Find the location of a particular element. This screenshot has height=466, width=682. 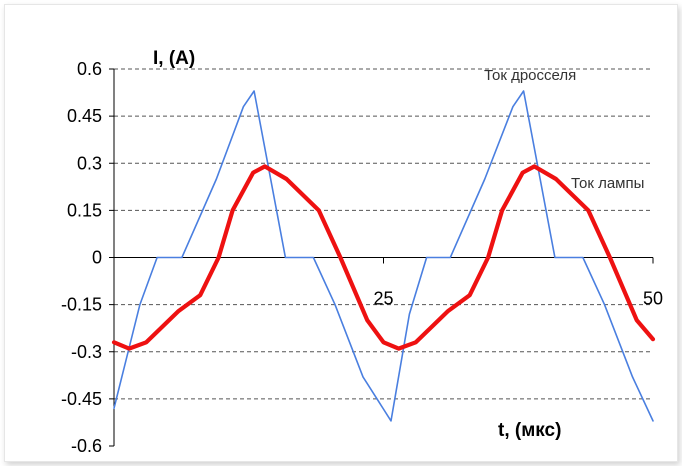

x-axis-title: t, (мкс) is located at coordinates (529, 430).